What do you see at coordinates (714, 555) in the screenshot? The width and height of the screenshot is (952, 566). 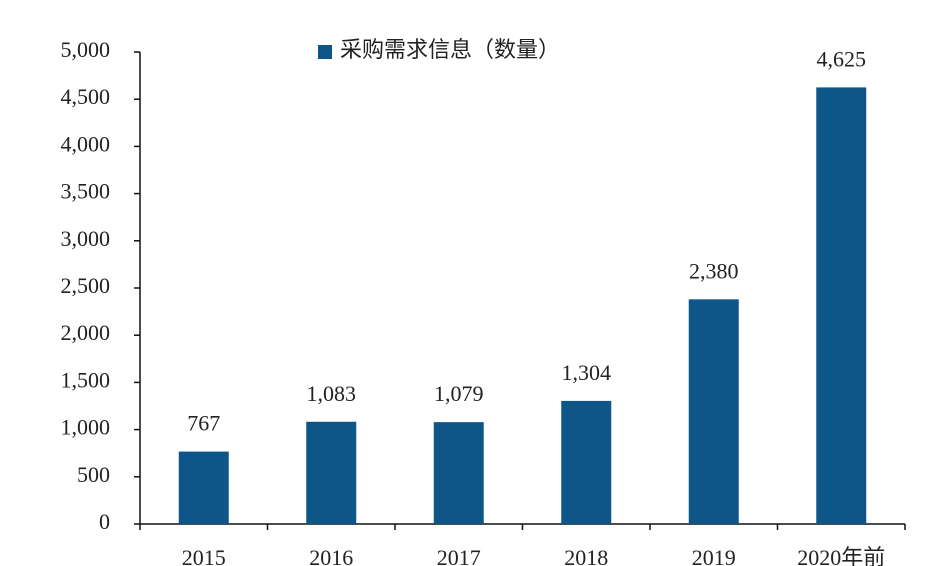 I see `x-tick-label: 2019` at bounding box center [714, 555].